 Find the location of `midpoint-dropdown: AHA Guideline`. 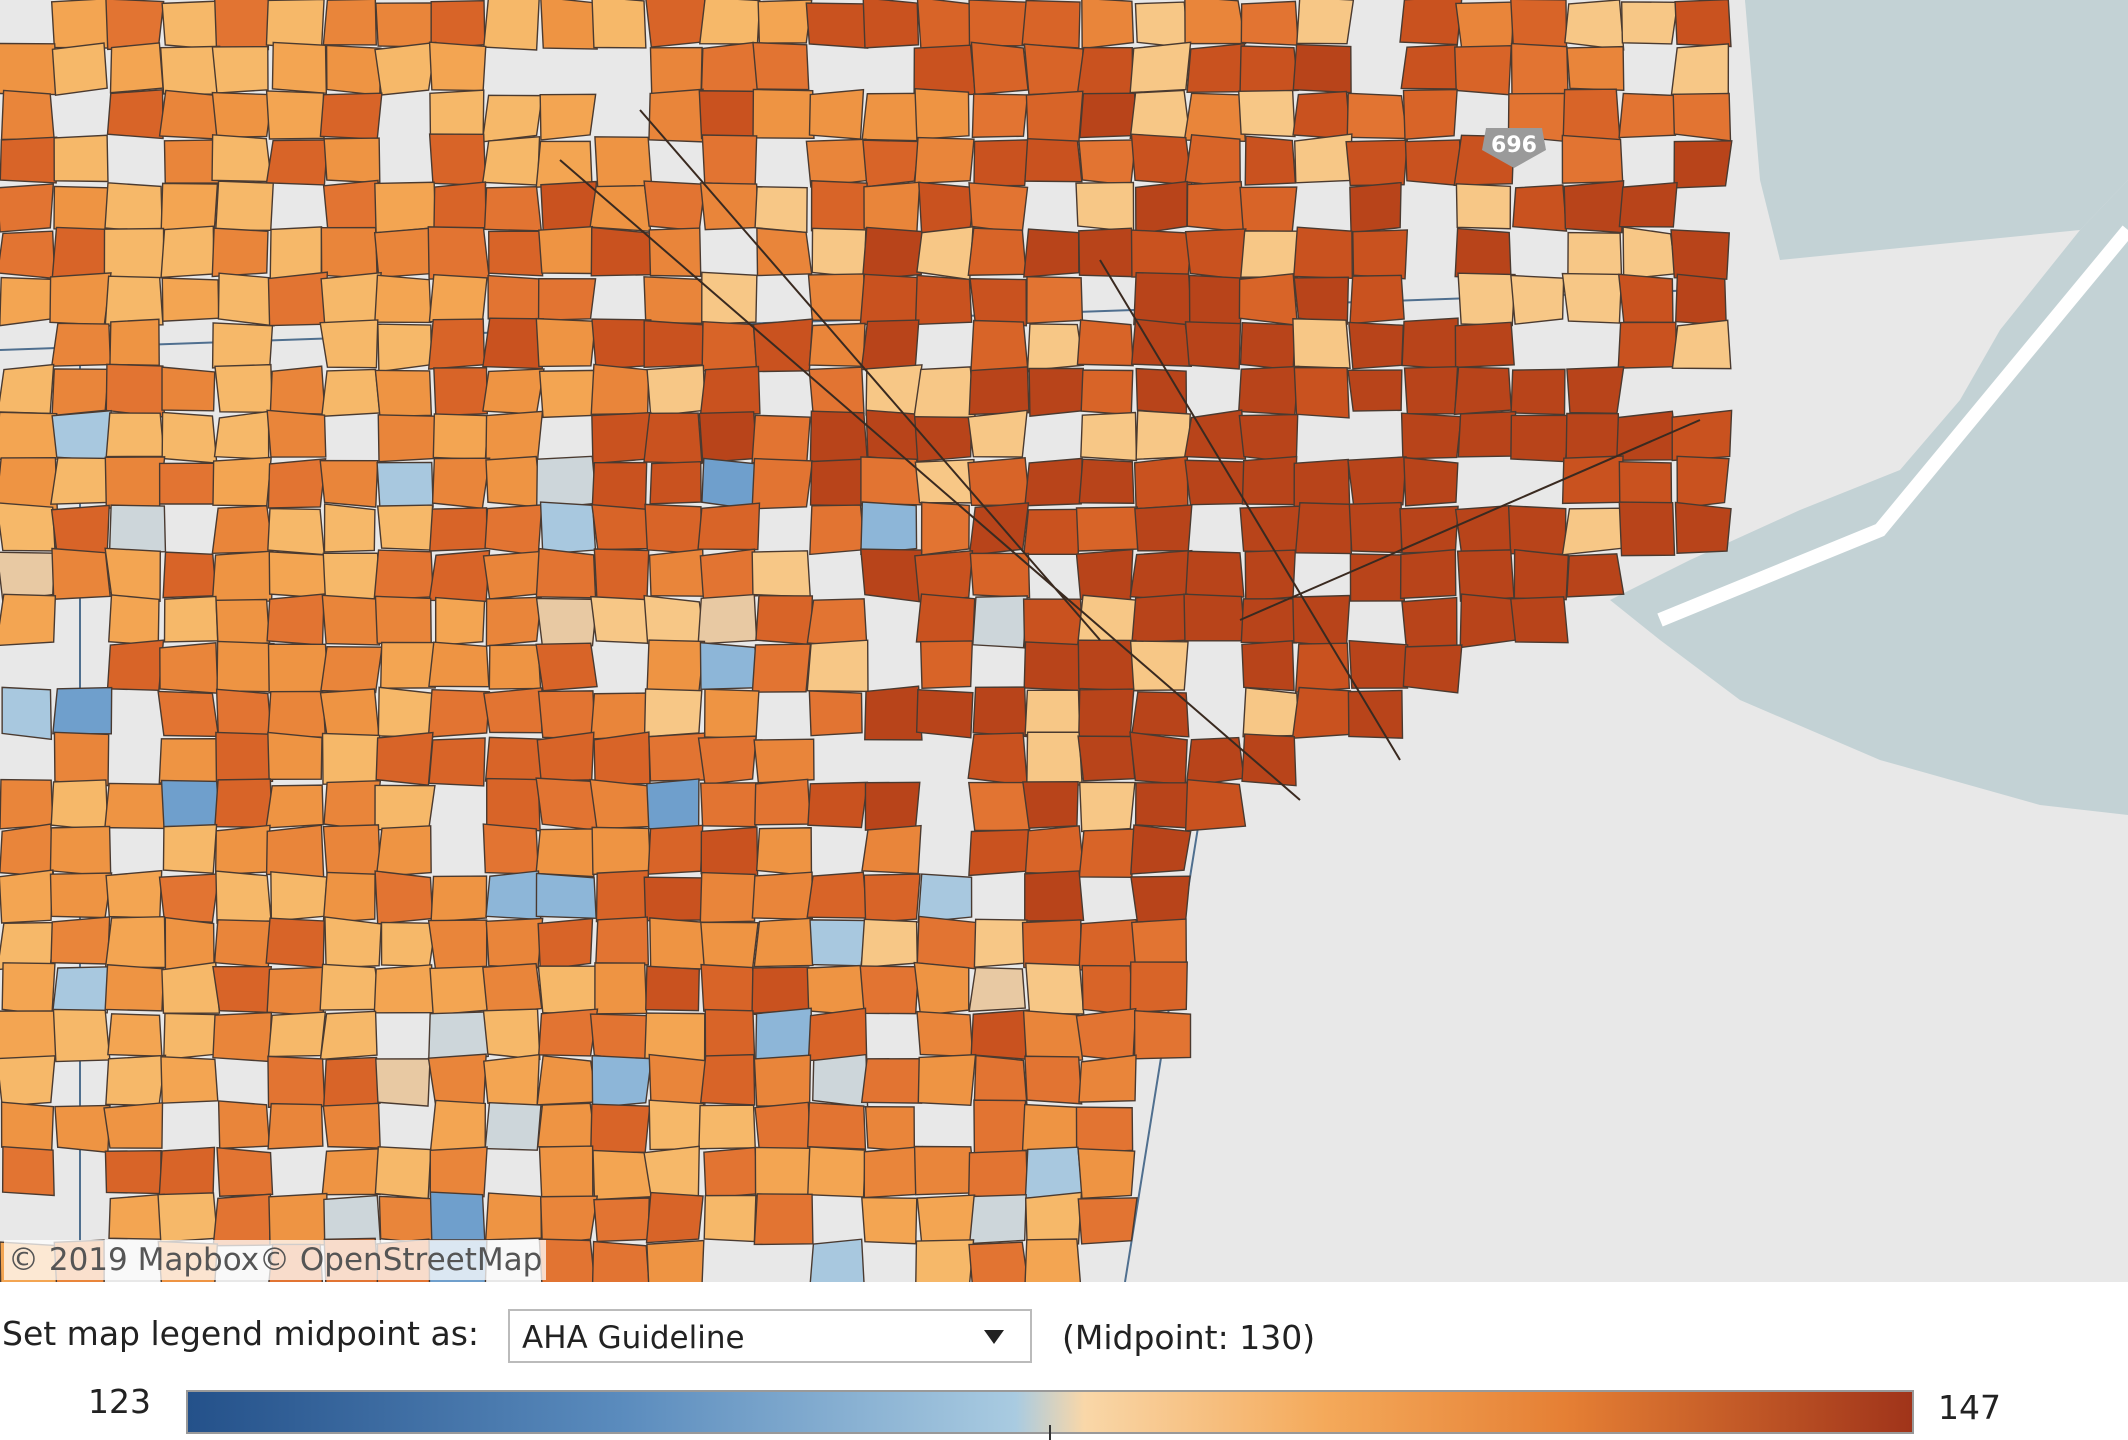

midpoint-dropdown: AHA Guideline is located at coordinates (770, 1336).